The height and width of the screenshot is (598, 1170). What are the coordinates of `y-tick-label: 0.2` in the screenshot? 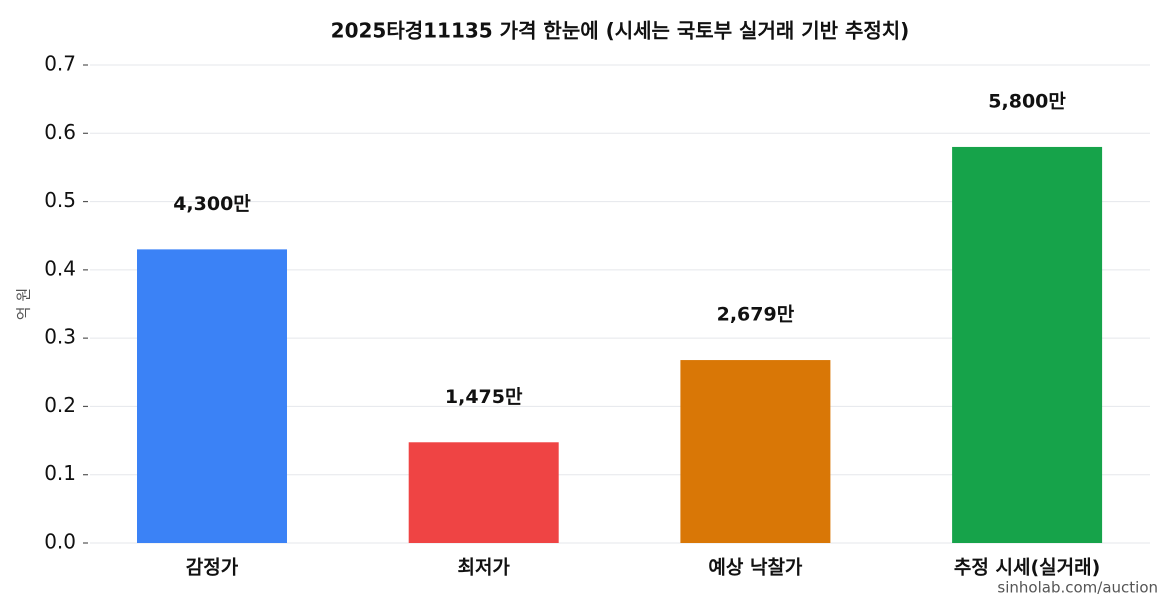 It's located at (60, 405).